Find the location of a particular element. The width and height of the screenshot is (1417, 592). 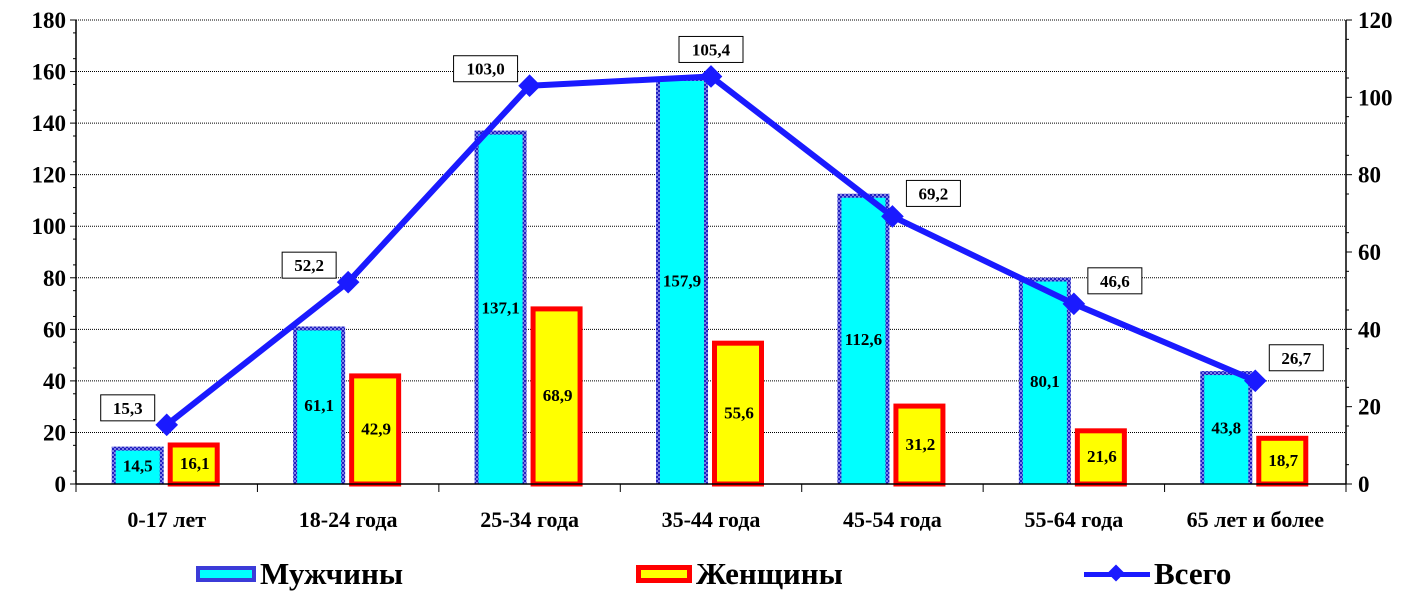

men-value-label: 43,8 is located at coordinates (1226, 428).